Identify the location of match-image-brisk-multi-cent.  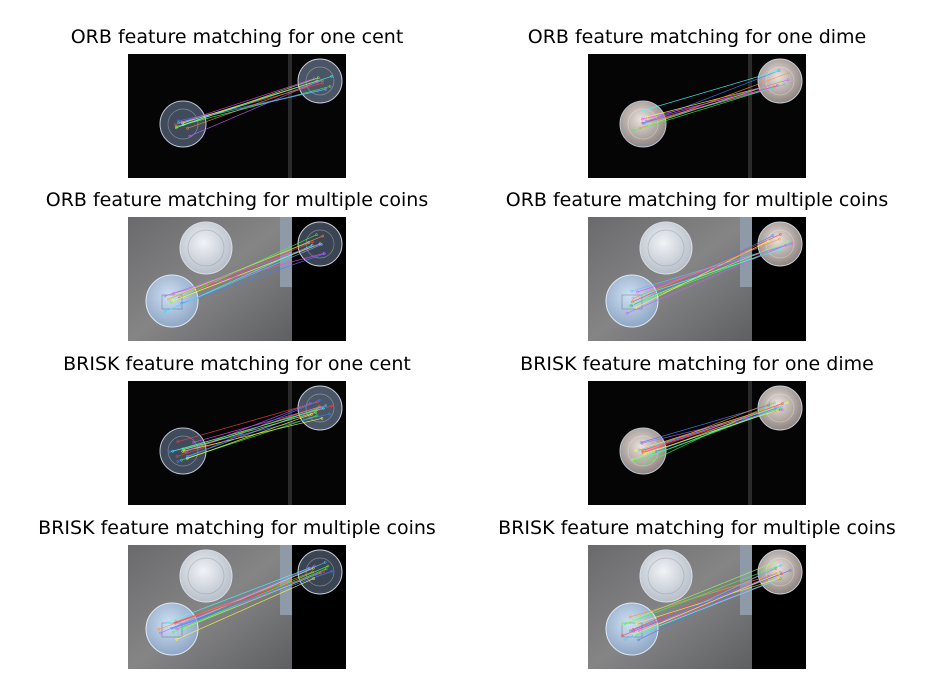
(237, 607).